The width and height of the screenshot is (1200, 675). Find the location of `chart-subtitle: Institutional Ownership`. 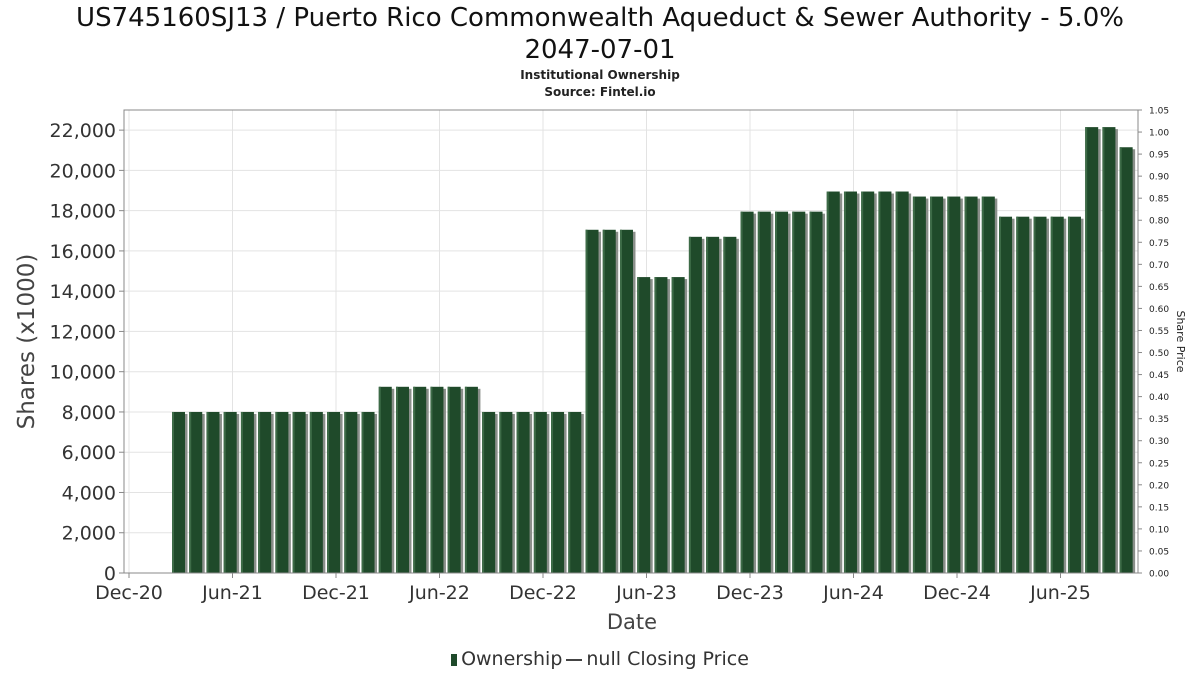

chart-subtitle: Institutional Ownership is located at coordinates (600, 75).